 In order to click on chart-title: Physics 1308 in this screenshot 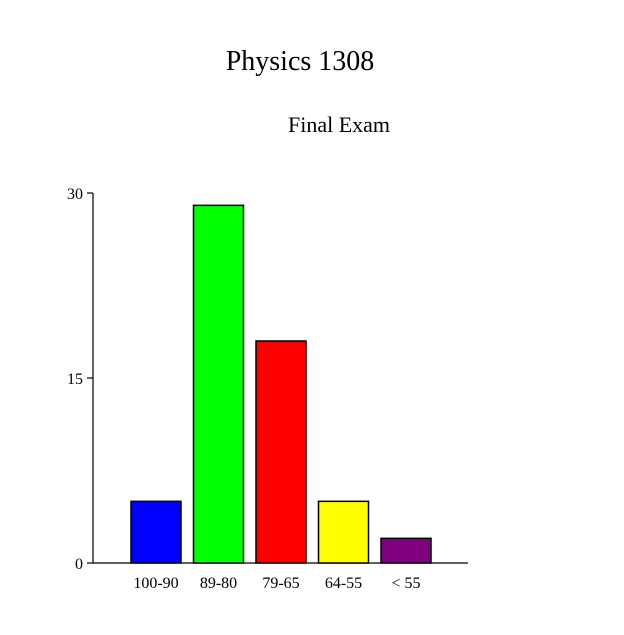, I will do `click(300, 61)`.